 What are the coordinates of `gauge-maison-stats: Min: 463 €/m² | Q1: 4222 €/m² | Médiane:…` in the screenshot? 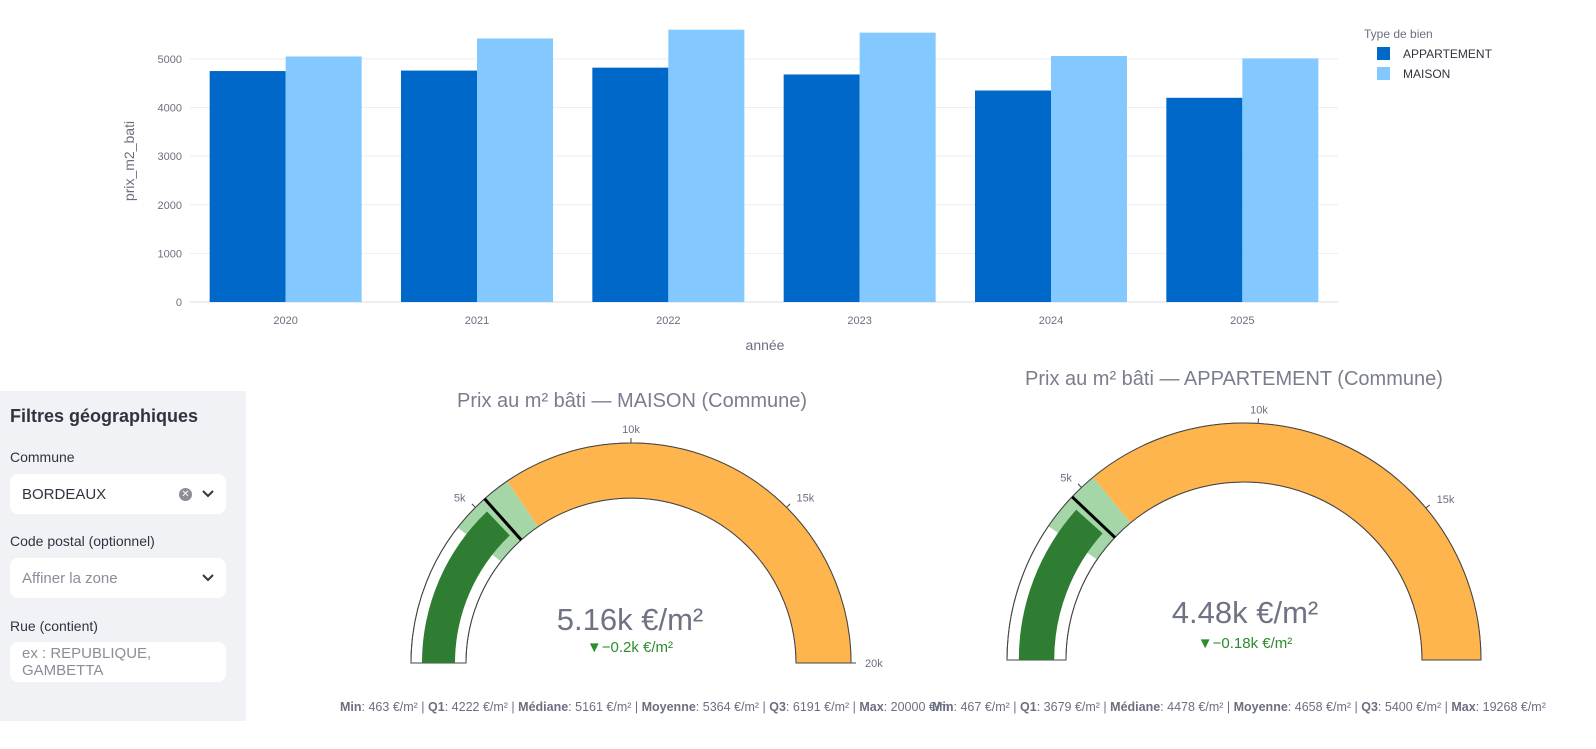 It's located at (645, 707).